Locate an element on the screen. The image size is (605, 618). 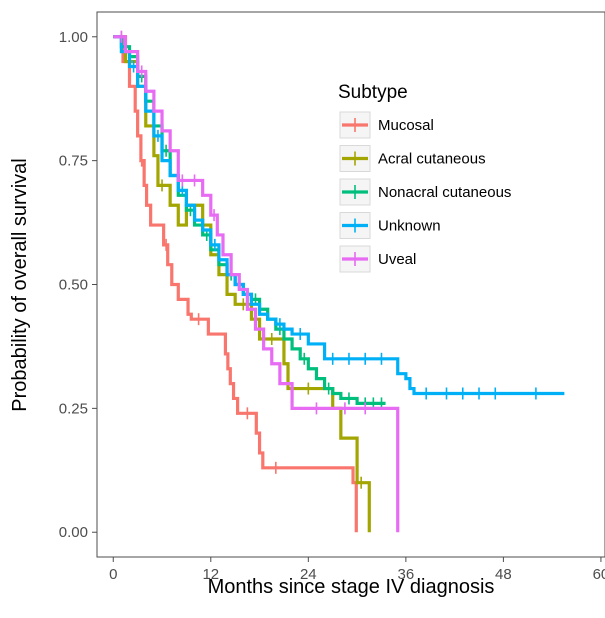
legend-label: Unknown is located at coordinates (409, 226).